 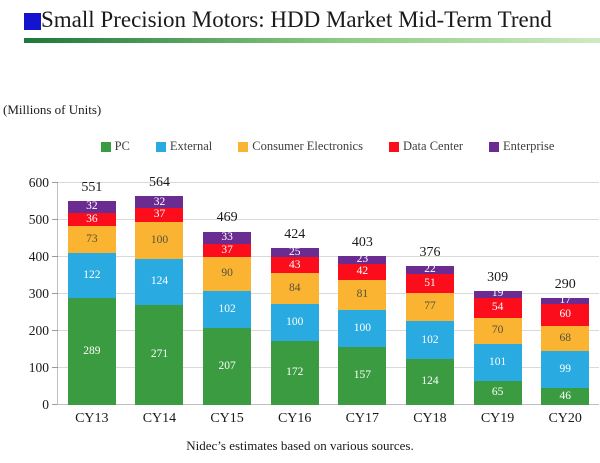 I want to click on bar-group-cy14: 271 124 100 37 32 564 CY14, so click(x=159, y=300).